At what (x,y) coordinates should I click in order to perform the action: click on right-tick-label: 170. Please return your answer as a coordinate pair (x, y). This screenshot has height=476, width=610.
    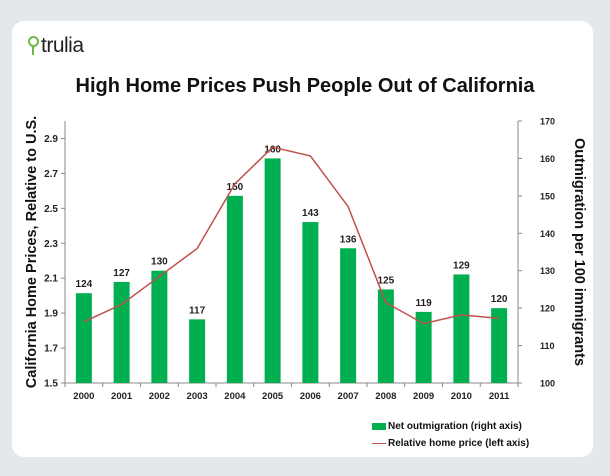
    Looking at the image, I should click on (547, 122).